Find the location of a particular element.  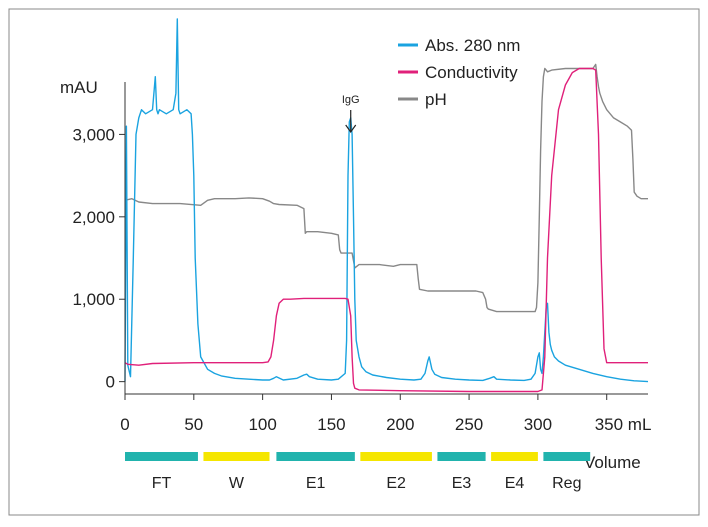

fraction-label: FT is located at coordinates (162, 483).